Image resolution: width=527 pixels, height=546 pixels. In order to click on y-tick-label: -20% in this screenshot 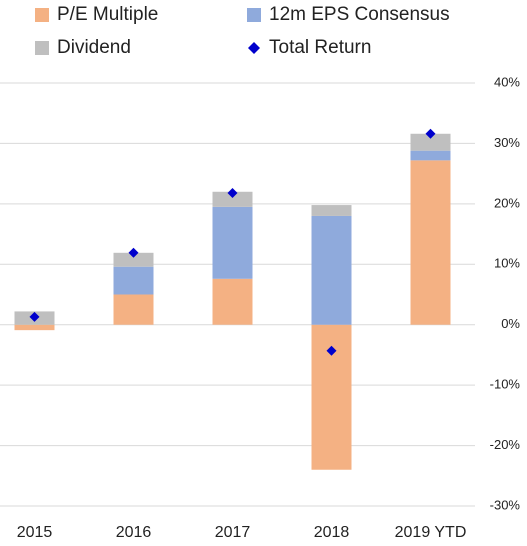, I will do `click(505, 444)`.